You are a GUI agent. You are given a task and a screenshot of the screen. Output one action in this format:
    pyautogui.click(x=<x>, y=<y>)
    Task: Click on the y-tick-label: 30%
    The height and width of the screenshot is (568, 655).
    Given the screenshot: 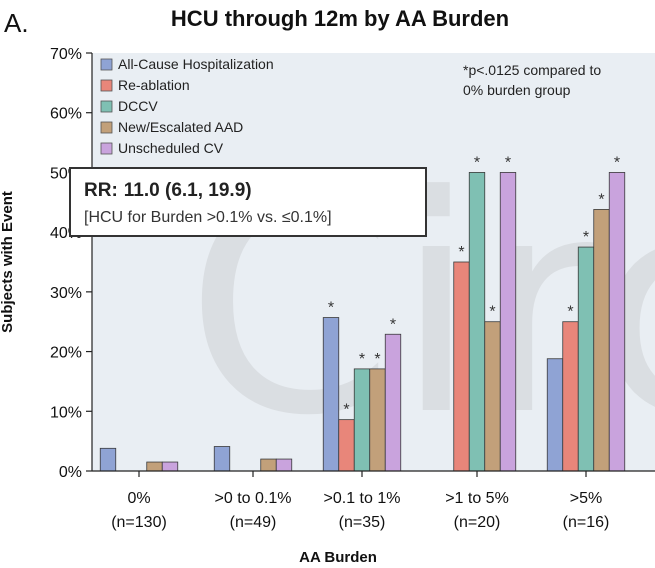 What is the action you would take?
    pyautogui.click(x=66, y=293)
    